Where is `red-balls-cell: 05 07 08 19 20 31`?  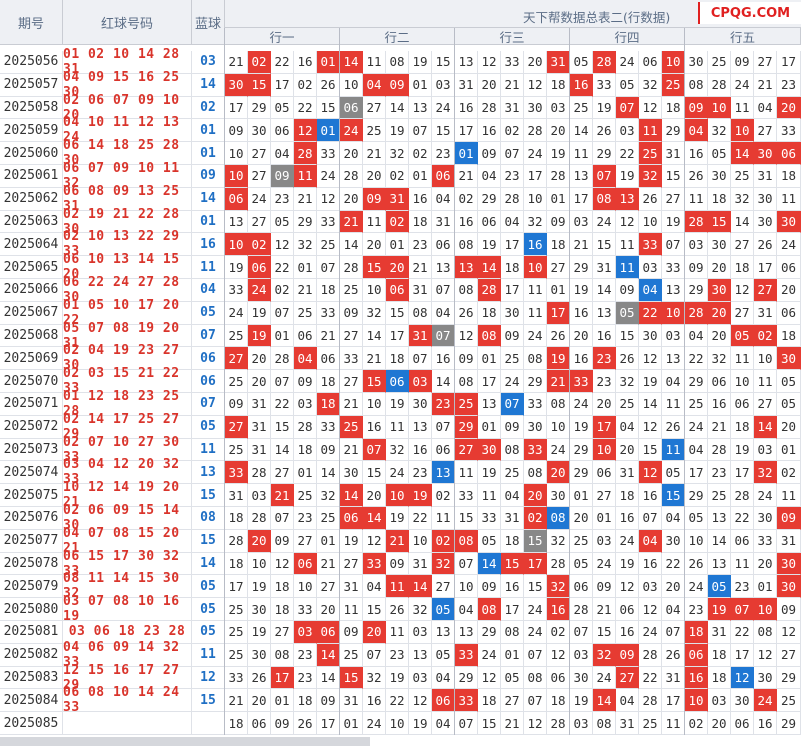
red-balls-cell: 05 07 08 19 20 31 is located at coordinates (127, 336).